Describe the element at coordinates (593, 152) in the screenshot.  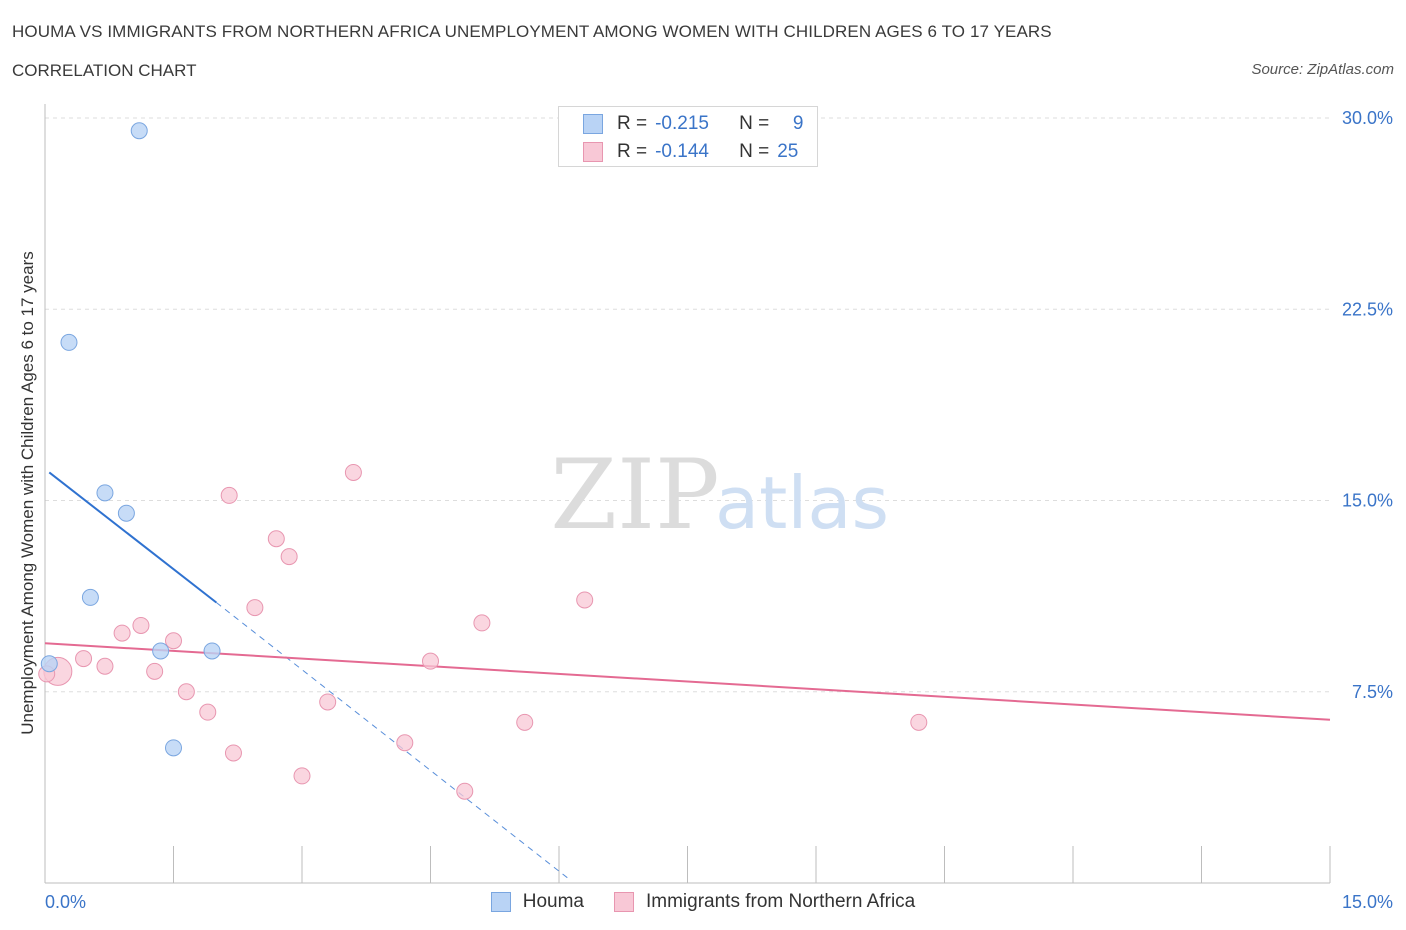
I see `immigrants-swatch` at that location.